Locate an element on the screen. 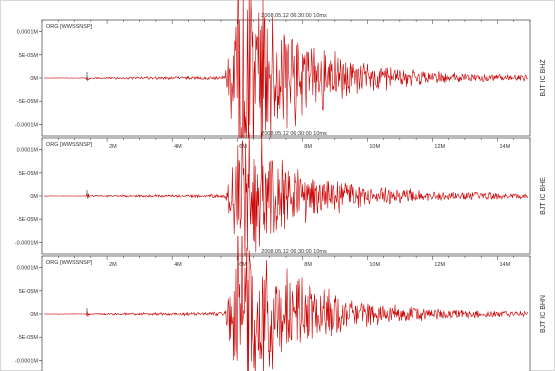 The width and height of the screenshot is (555, 371). station-label: BJT IC BHN is located at coordinates (543, 314).